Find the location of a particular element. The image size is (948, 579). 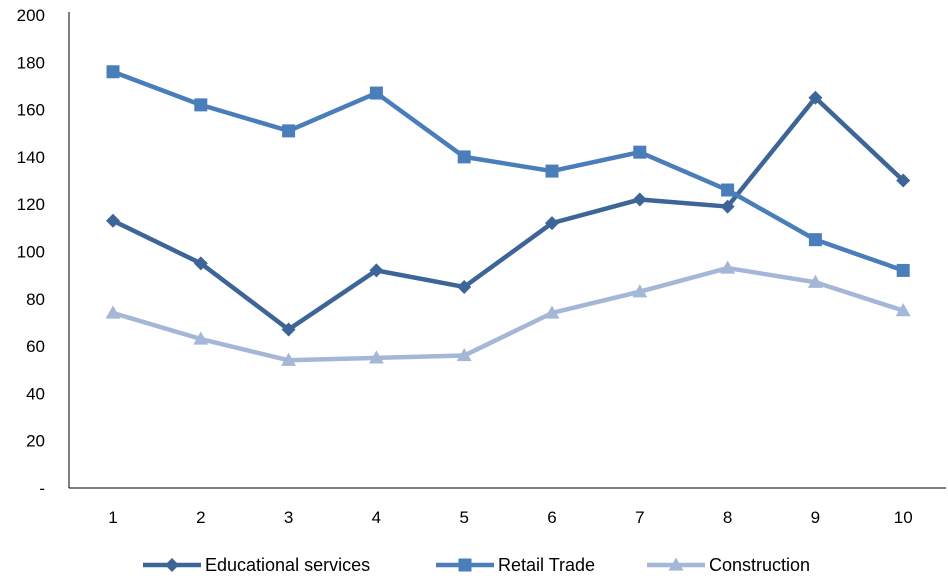

y-axis-ticks: - 20 40 60 80 100 120 140 160 180 200 is located at coordinates (31, 252).